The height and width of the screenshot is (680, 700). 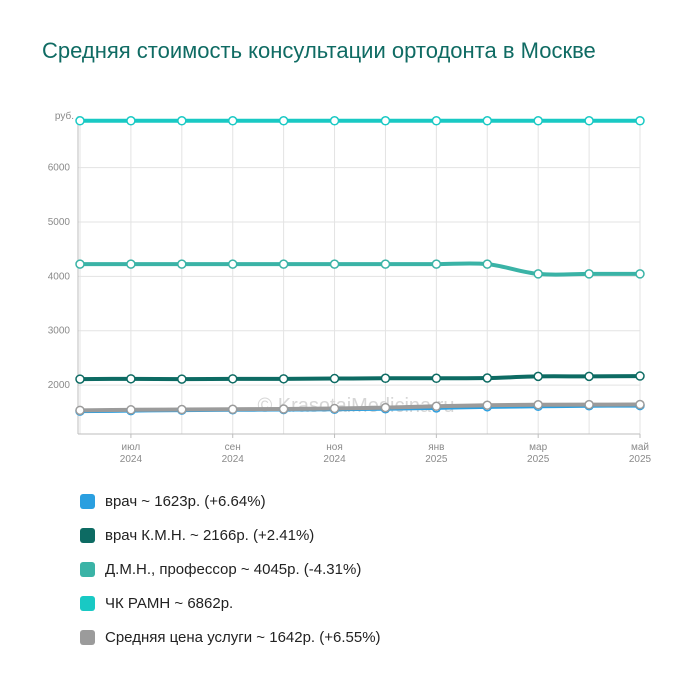 What do you see at coordinates (59, 331) in the screenshot?
I see `y-tick-label: 3000` at bounding box center [59, 331].